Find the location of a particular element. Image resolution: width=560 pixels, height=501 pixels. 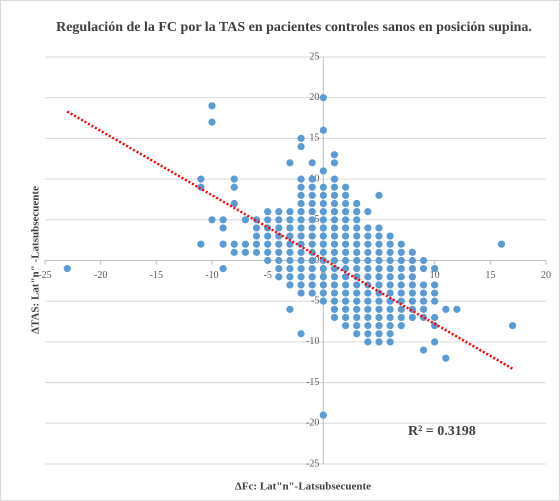

x-tick-label: -25 is located at coordinates (44, 275).